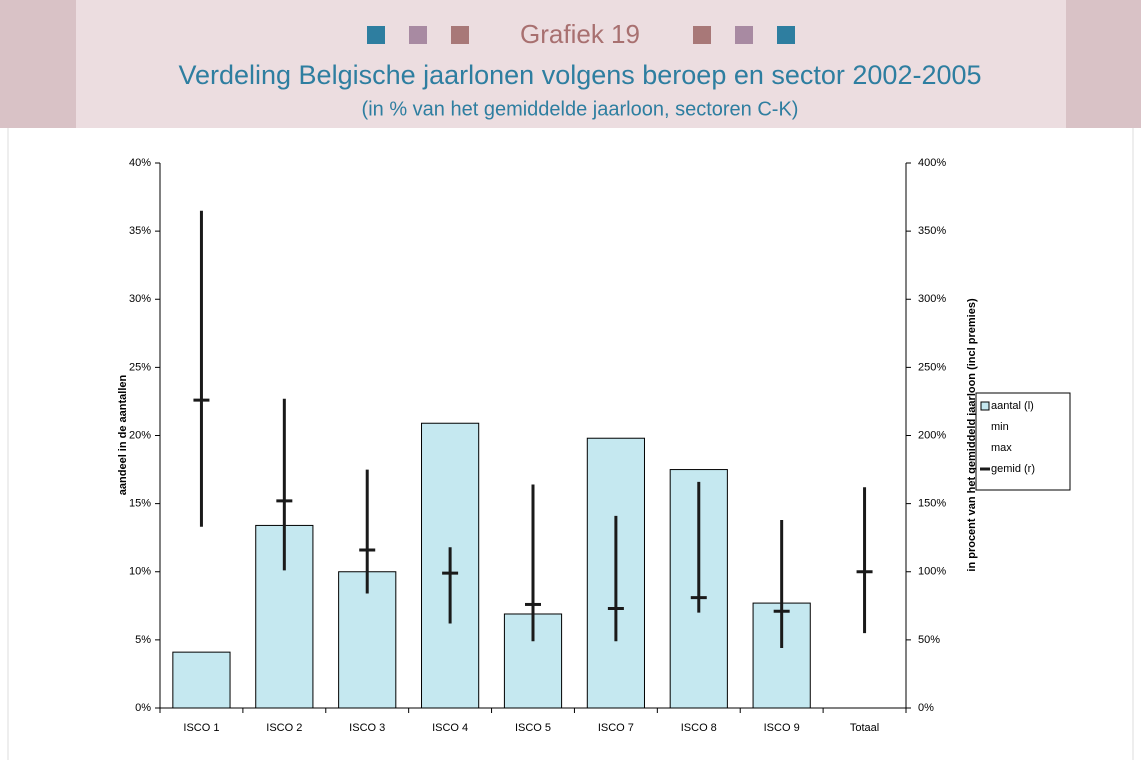 The image size is (1141, 765). Describe the element at coordinates (929, 640) in the screenshot. I see `y2-tick-label: 50%` at that location.